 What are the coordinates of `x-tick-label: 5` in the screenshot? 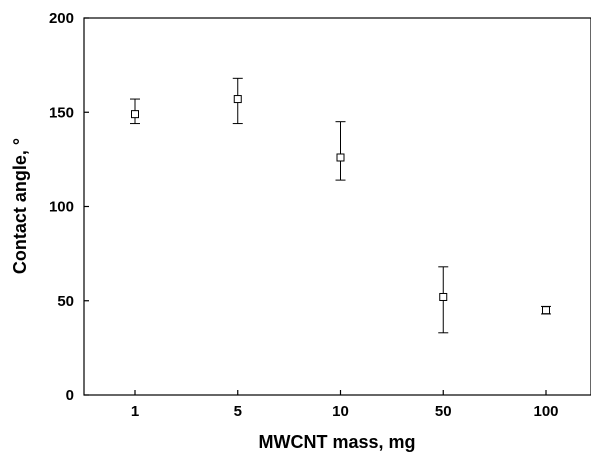 It's located at (238, 411).